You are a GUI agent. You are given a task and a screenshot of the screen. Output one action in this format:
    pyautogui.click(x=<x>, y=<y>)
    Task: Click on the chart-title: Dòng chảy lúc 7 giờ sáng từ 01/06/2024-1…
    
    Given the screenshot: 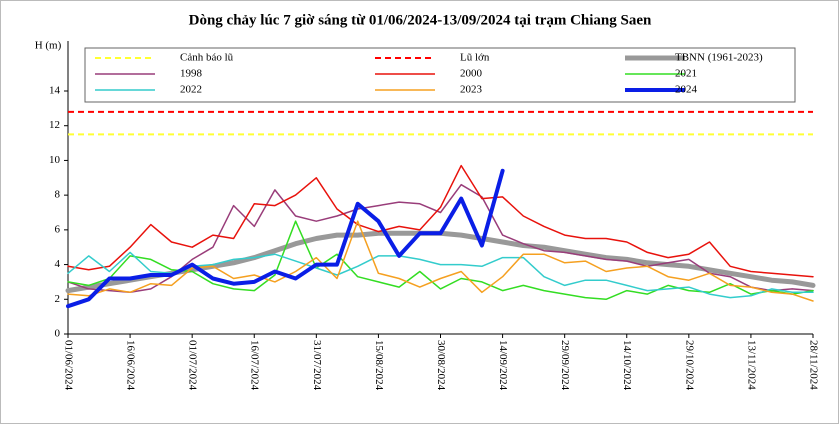 What is the action you would take?
    pyautogui.click(x=420, y=20)
    